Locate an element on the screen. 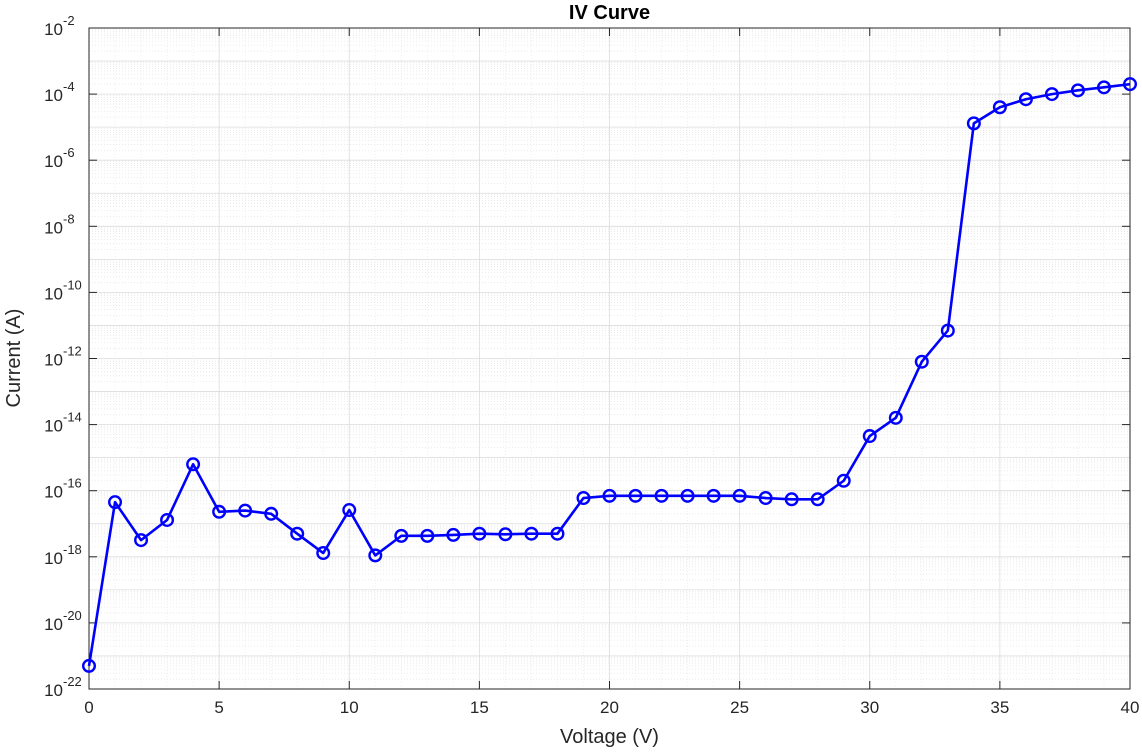  x-tick-label: 15 is located at coordinates (479, 707).